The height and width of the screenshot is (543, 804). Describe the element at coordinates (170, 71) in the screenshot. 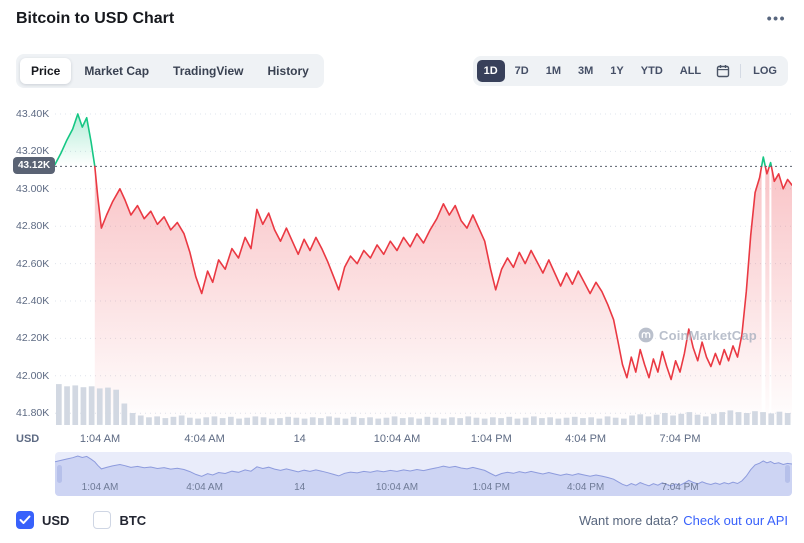

I see `chart-type-tabs: Price Market Cap TradingView History` at that location.